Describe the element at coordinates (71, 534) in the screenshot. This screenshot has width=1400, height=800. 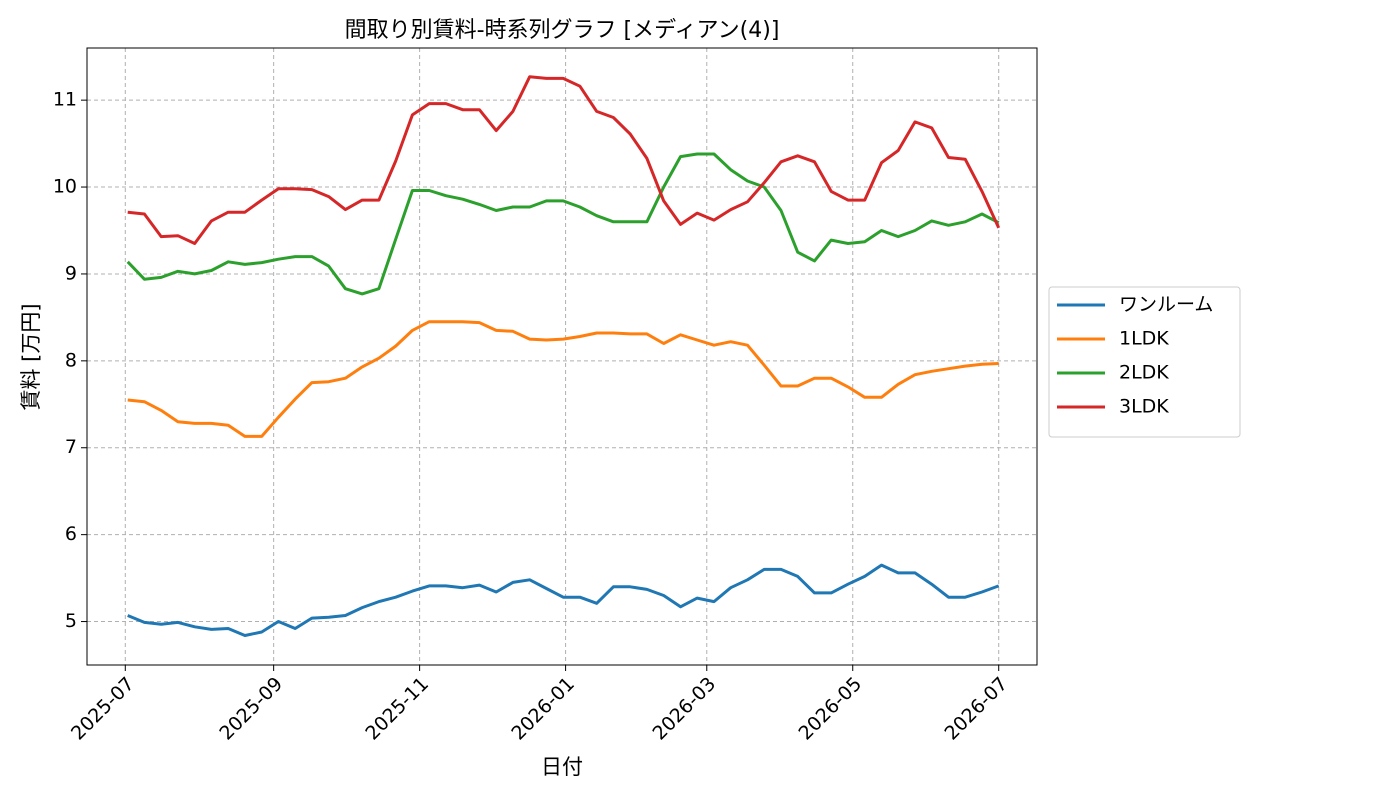
I see `y-tick-label: 6` at that location.